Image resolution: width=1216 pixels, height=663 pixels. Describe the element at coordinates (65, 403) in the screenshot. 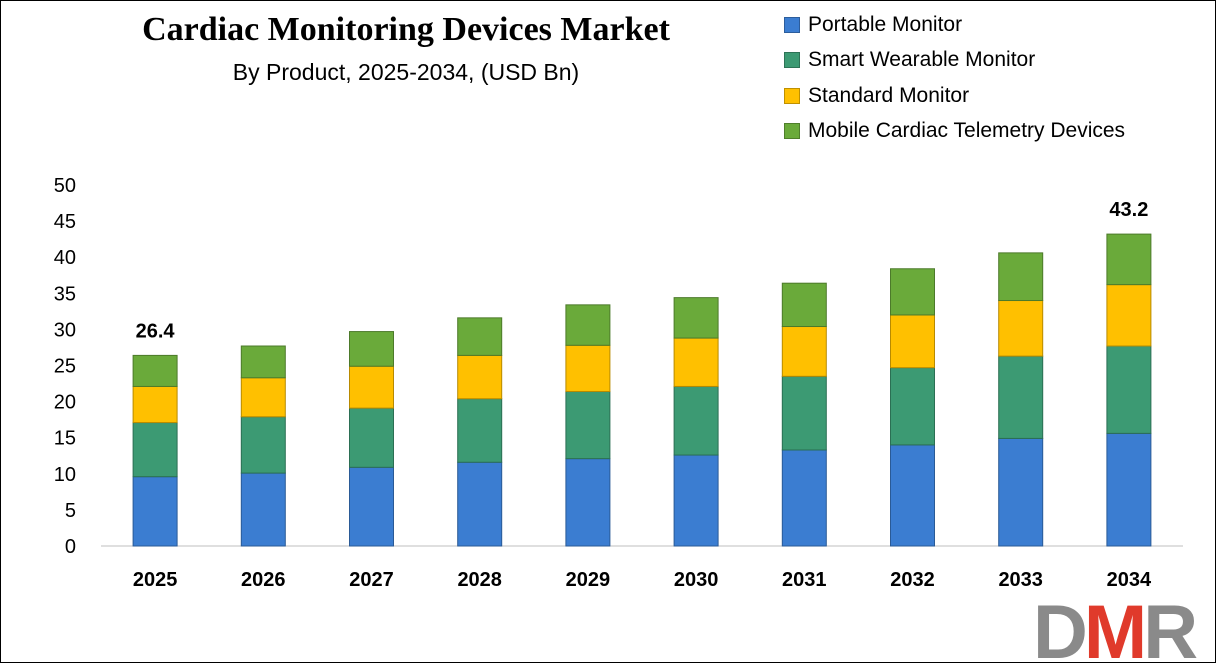

I see `y-tick-label: 20` at that location.